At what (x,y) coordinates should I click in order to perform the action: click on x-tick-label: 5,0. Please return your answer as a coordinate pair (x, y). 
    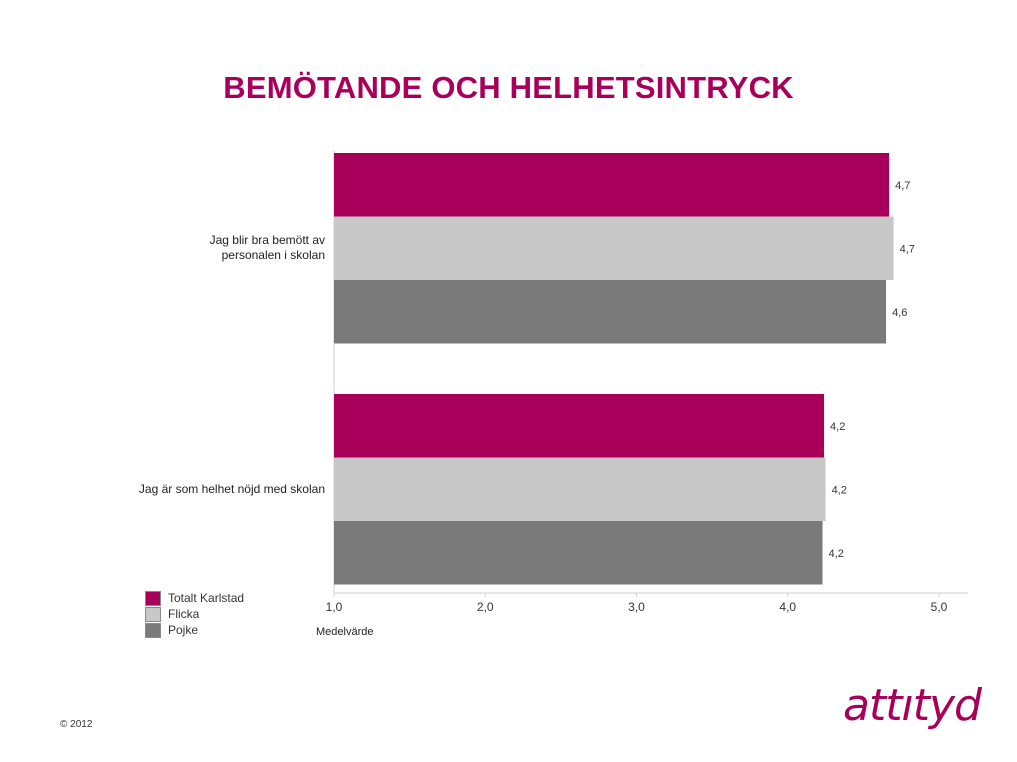
    Looking at the image, I should click on (939, 607).